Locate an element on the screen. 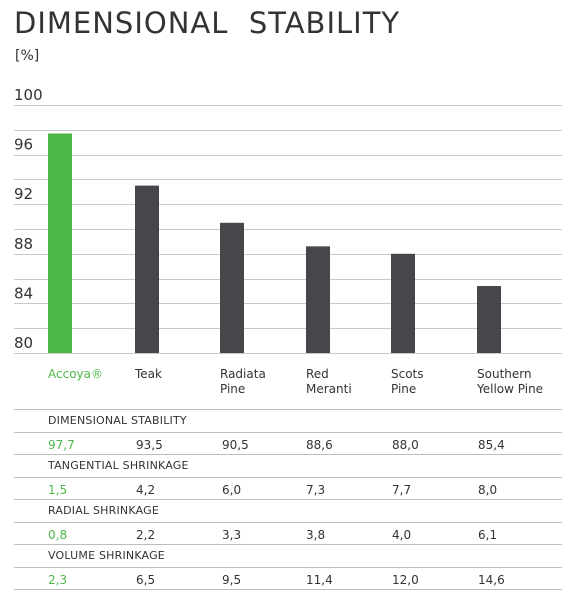 This screenshot has height=600, width=575. table-cell: 11,4 is located at coordinates (319, 580).